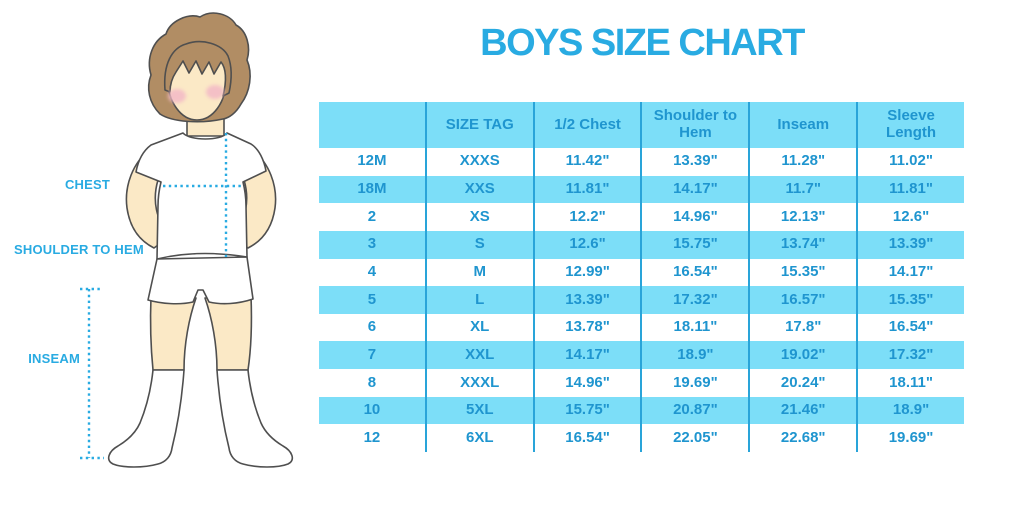  What do you see at coordinates (372, 271) in the screenshot?
I see `table-cell: 4` at bounding box center [372, 271].